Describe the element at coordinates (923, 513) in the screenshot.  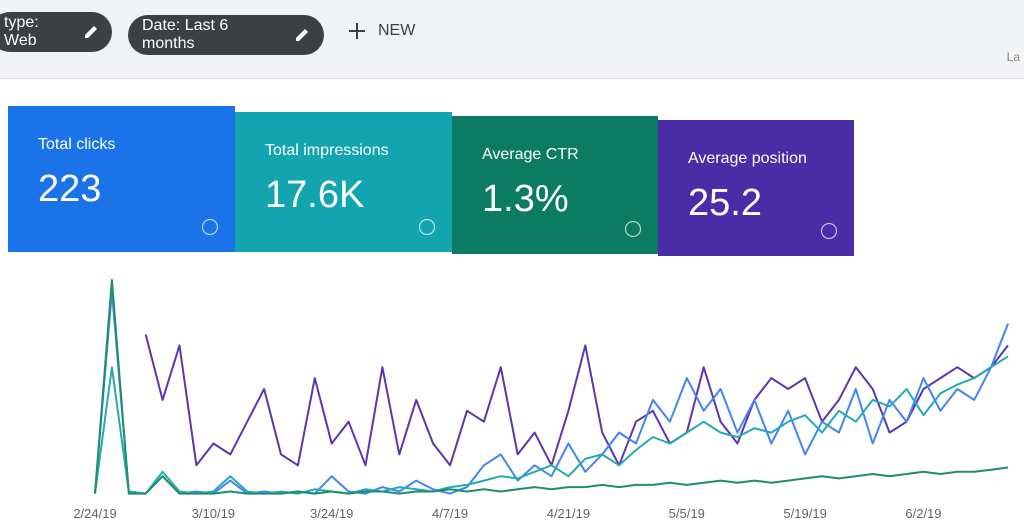
I see `x-tick-label: 6/2/19` at that location.